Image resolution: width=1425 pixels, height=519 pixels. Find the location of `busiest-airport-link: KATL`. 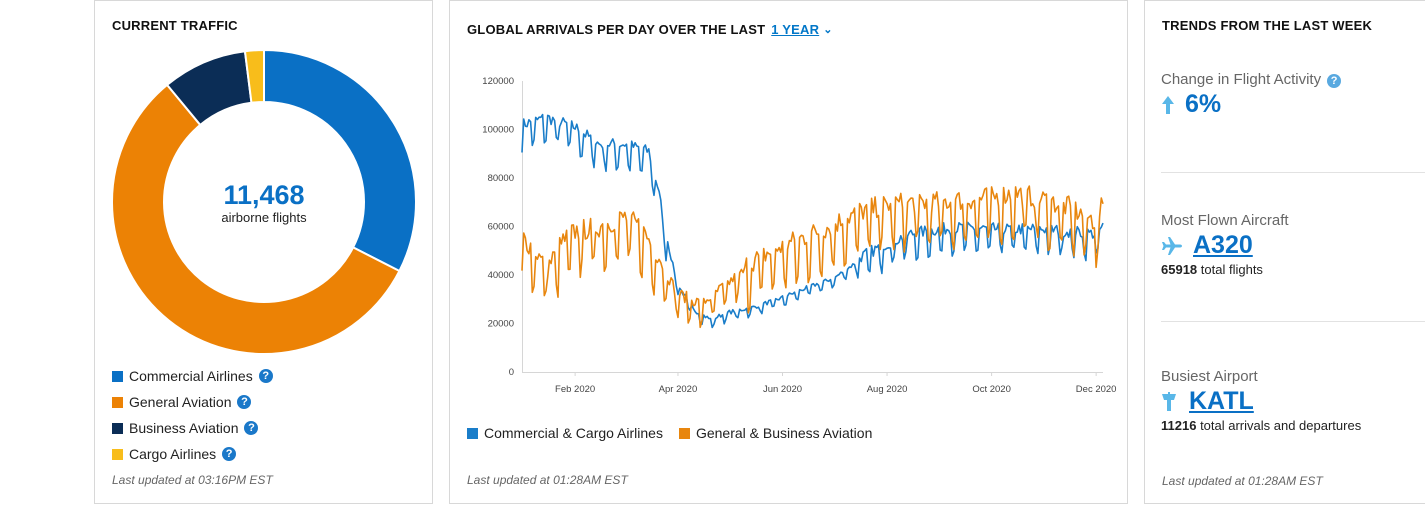

busiest-airport-link: KATL is located at coordinates (1221, 401).